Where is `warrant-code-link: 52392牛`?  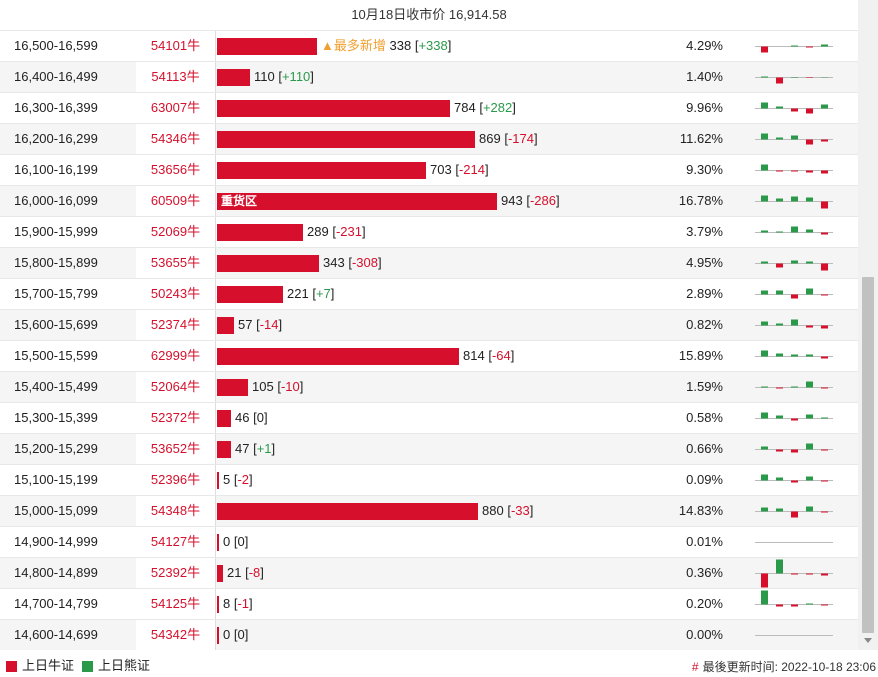
warrant-code-link: 52392牛 is located at coordinates (176, 573).